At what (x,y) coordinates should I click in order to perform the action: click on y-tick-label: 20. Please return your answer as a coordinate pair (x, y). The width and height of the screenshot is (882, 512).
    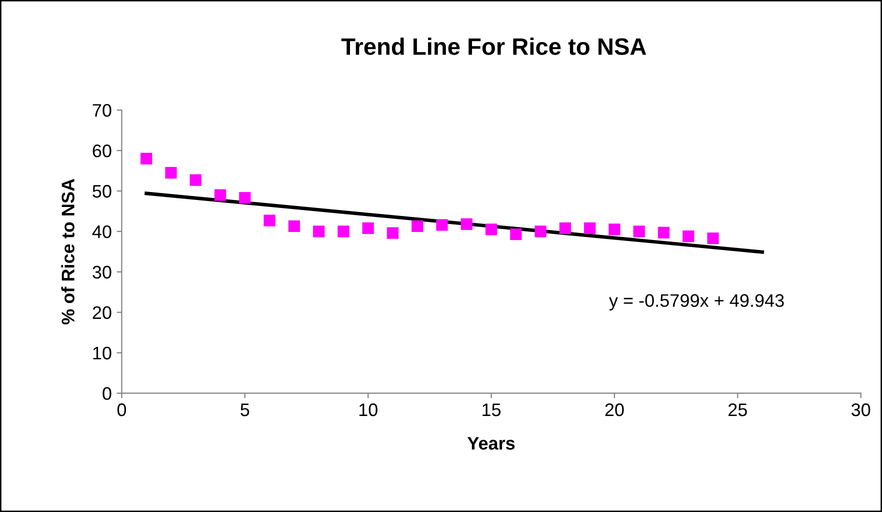
    Looking at the image, I should click on (102, 313).